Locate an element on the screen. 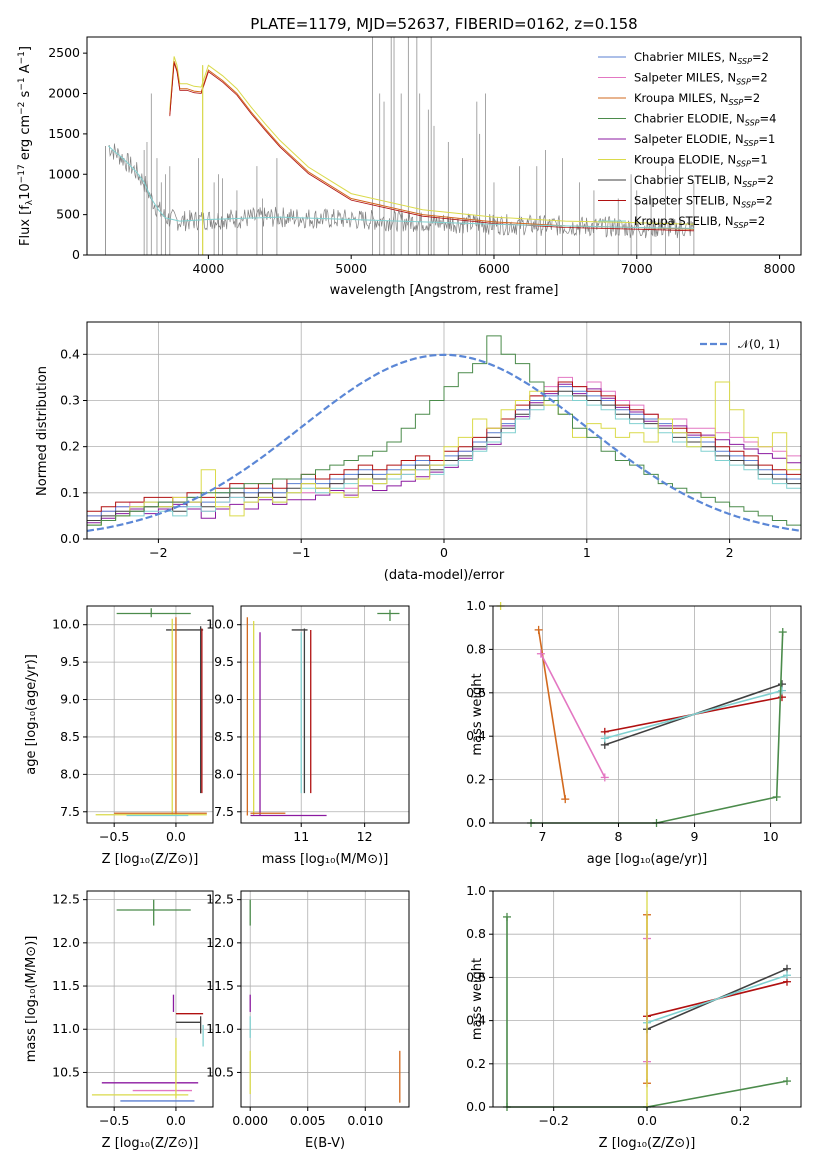 The width and height of the screenshot is (819, 1170). weight_vs_age-ytick-label: 0.4 is located at coordinates (476, 735).